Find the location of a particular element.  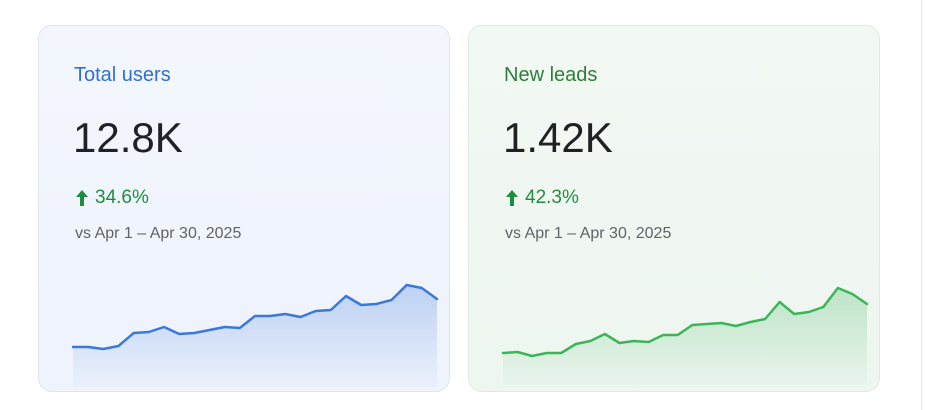

divider is located at coordinates (921, 205).